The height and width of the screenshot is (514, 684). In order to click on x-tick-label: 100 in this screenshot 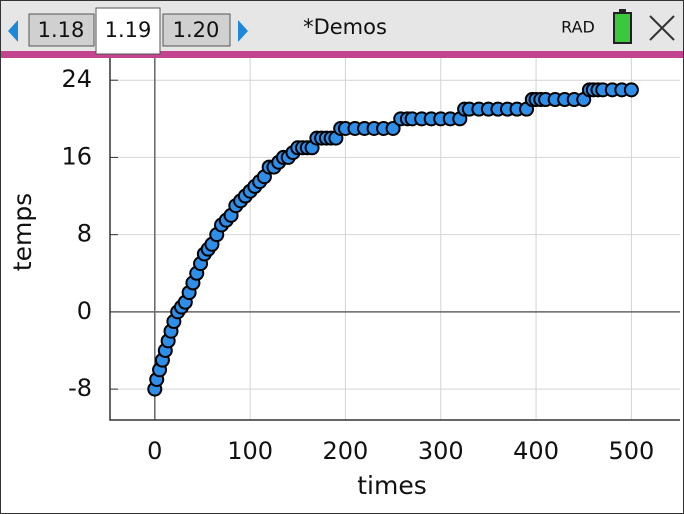, I will do `click(250, 451)`.